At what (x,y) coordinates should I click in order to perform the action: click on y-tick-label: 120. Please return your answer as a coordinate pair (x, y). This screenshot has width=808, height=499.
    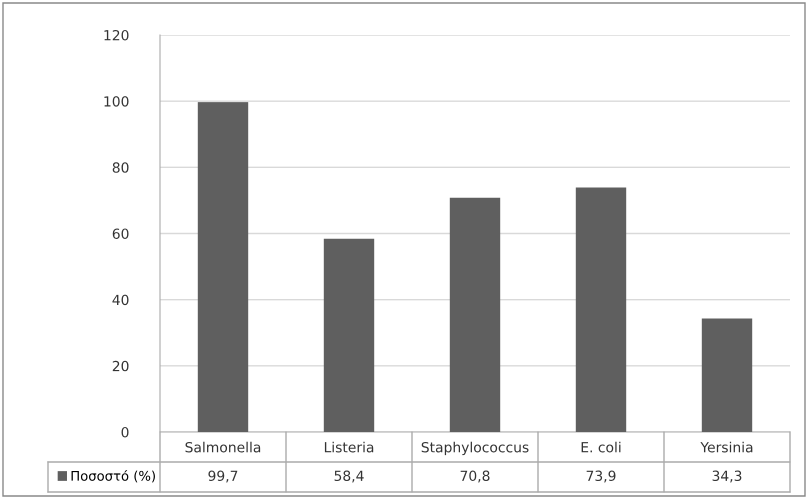
    Looking at the image, I should click on (116, 35).